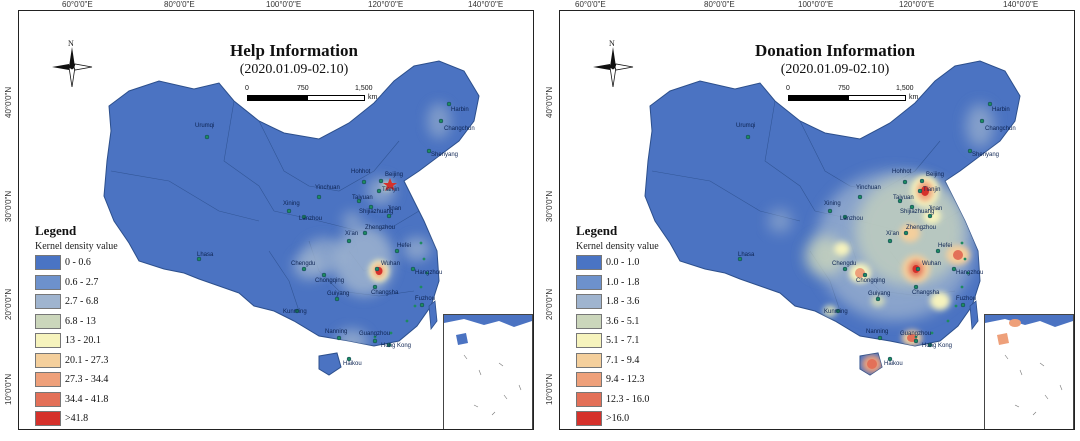 The height and width of the screenshot is (441, 1080). What do you see at coordinates (179, 4) in the screenshot?
I see `longitude-label: 80°0'0"E` at bounding box center [179, 4].